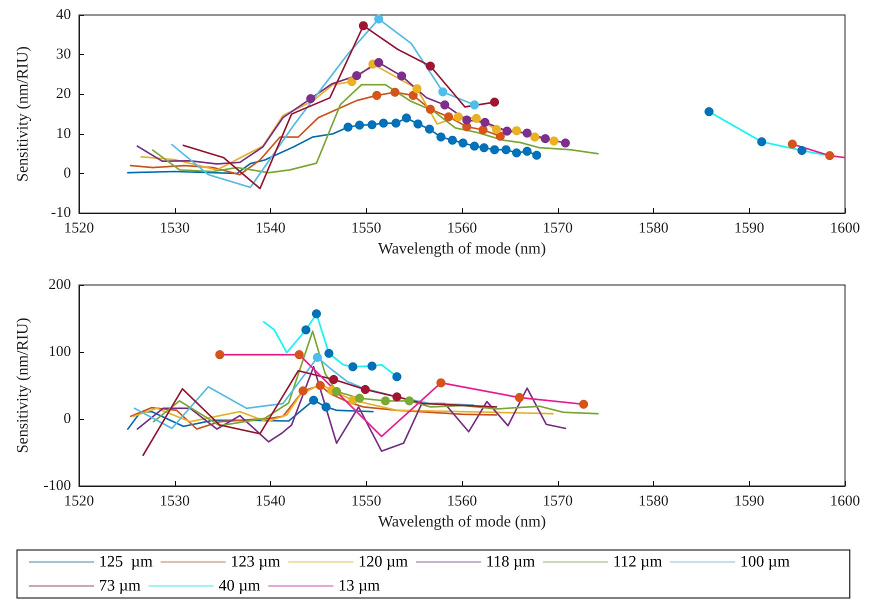  What do you see at coordinates (383, 562) in the screenshot?
I see `legend-label: 120 µm` at bounding box center [383, 562].